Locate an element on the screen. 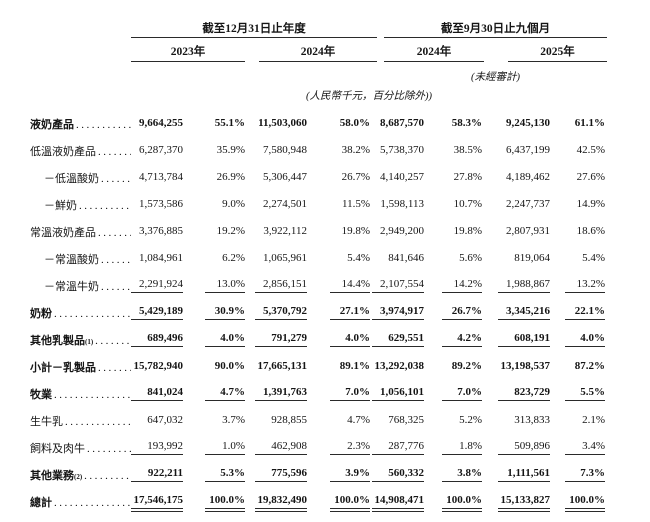 This screenshot has width=650, height=522. value-cell: 1,573,586 is located at coordinates (161, 203).